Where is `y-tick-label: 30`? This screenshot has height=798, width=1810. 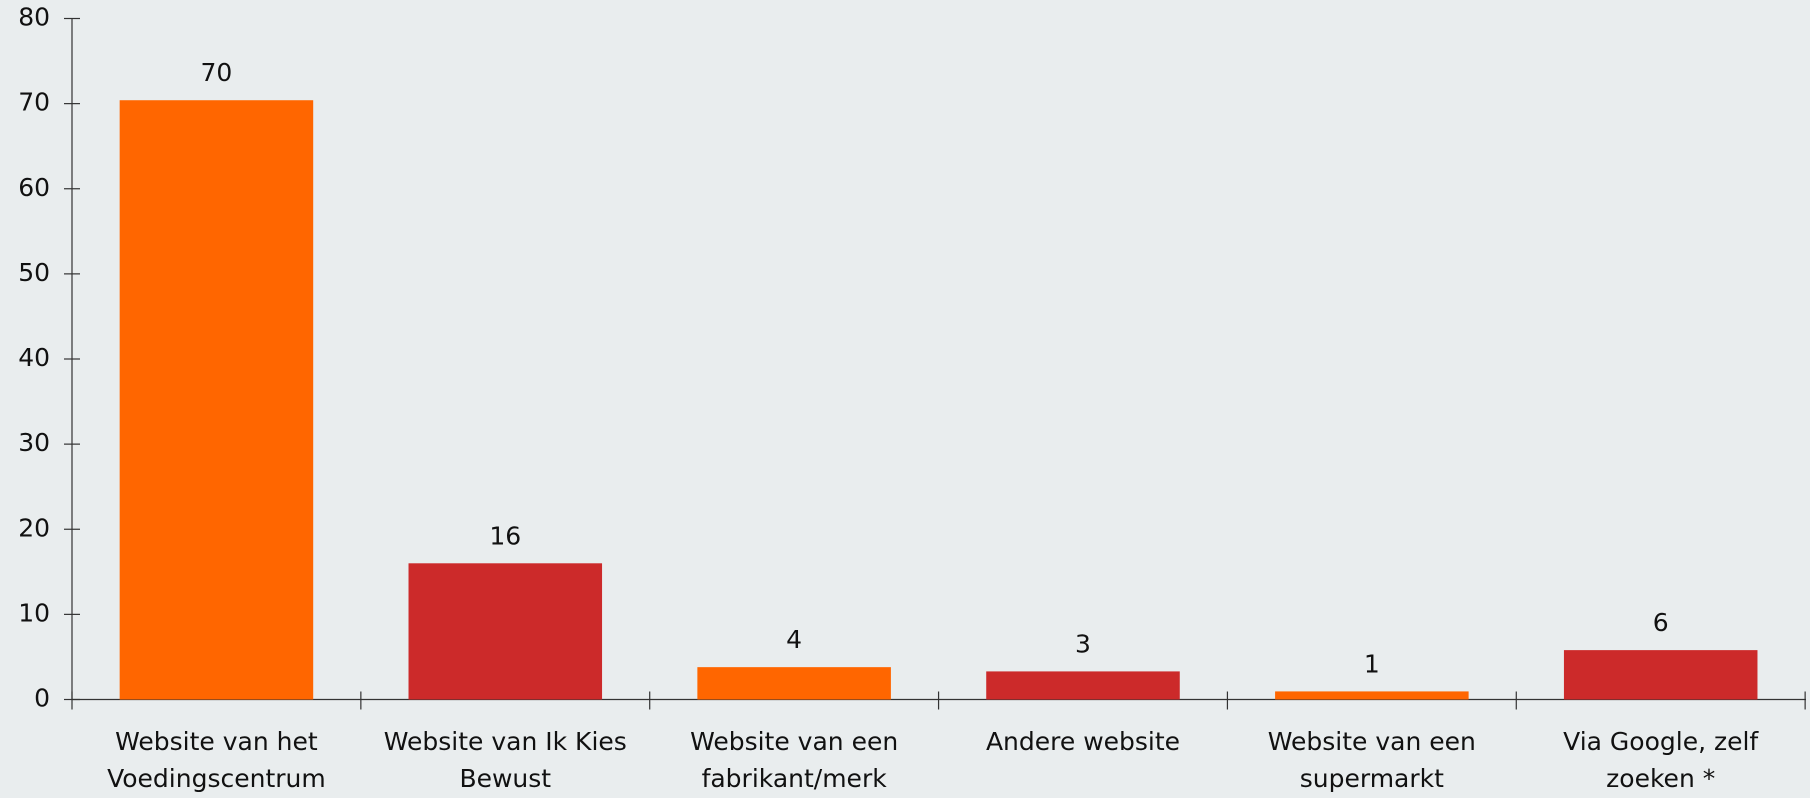
y-tick-label: 30 is located at coordinates (34, 442).